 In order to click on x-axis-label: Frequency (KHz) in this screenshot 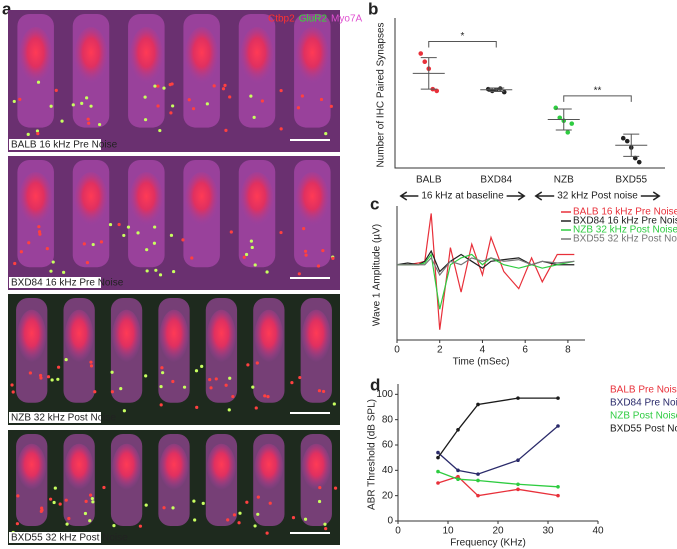, I will do `click(488, 543)`.